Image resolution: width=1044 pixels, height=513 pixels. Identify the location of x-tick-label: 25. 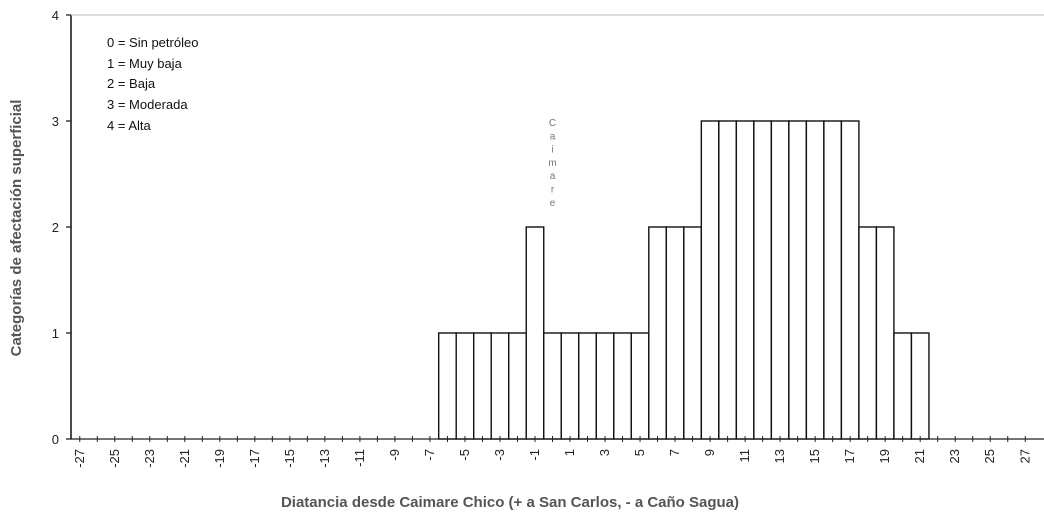
(989, 456).